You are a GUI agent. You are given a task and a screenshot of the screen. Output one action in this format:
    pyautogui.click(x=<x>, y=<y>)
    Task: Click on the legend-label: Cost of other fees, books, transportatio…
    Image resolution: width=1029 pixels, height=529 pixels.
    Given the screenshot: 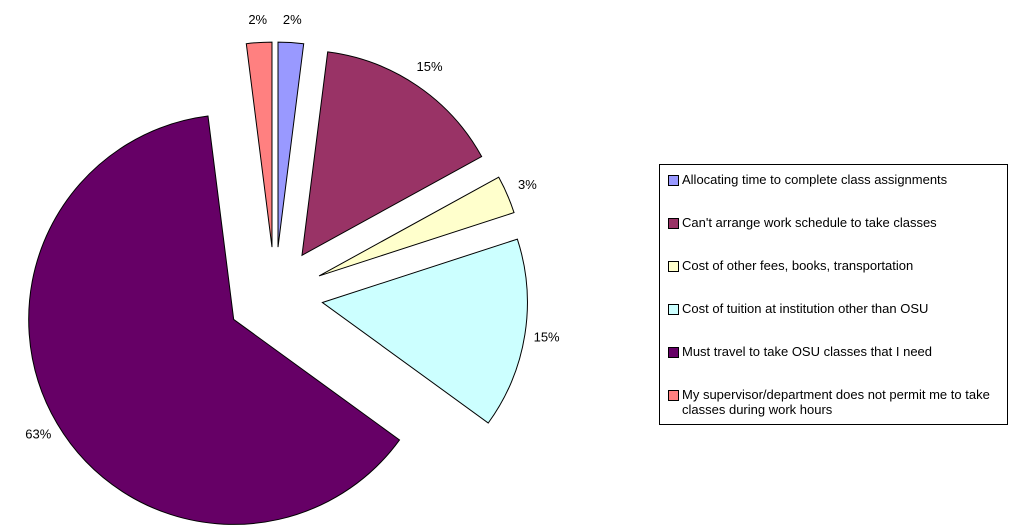 What is the action you would take?
    pyautogui.click(x=798, y=265)
    